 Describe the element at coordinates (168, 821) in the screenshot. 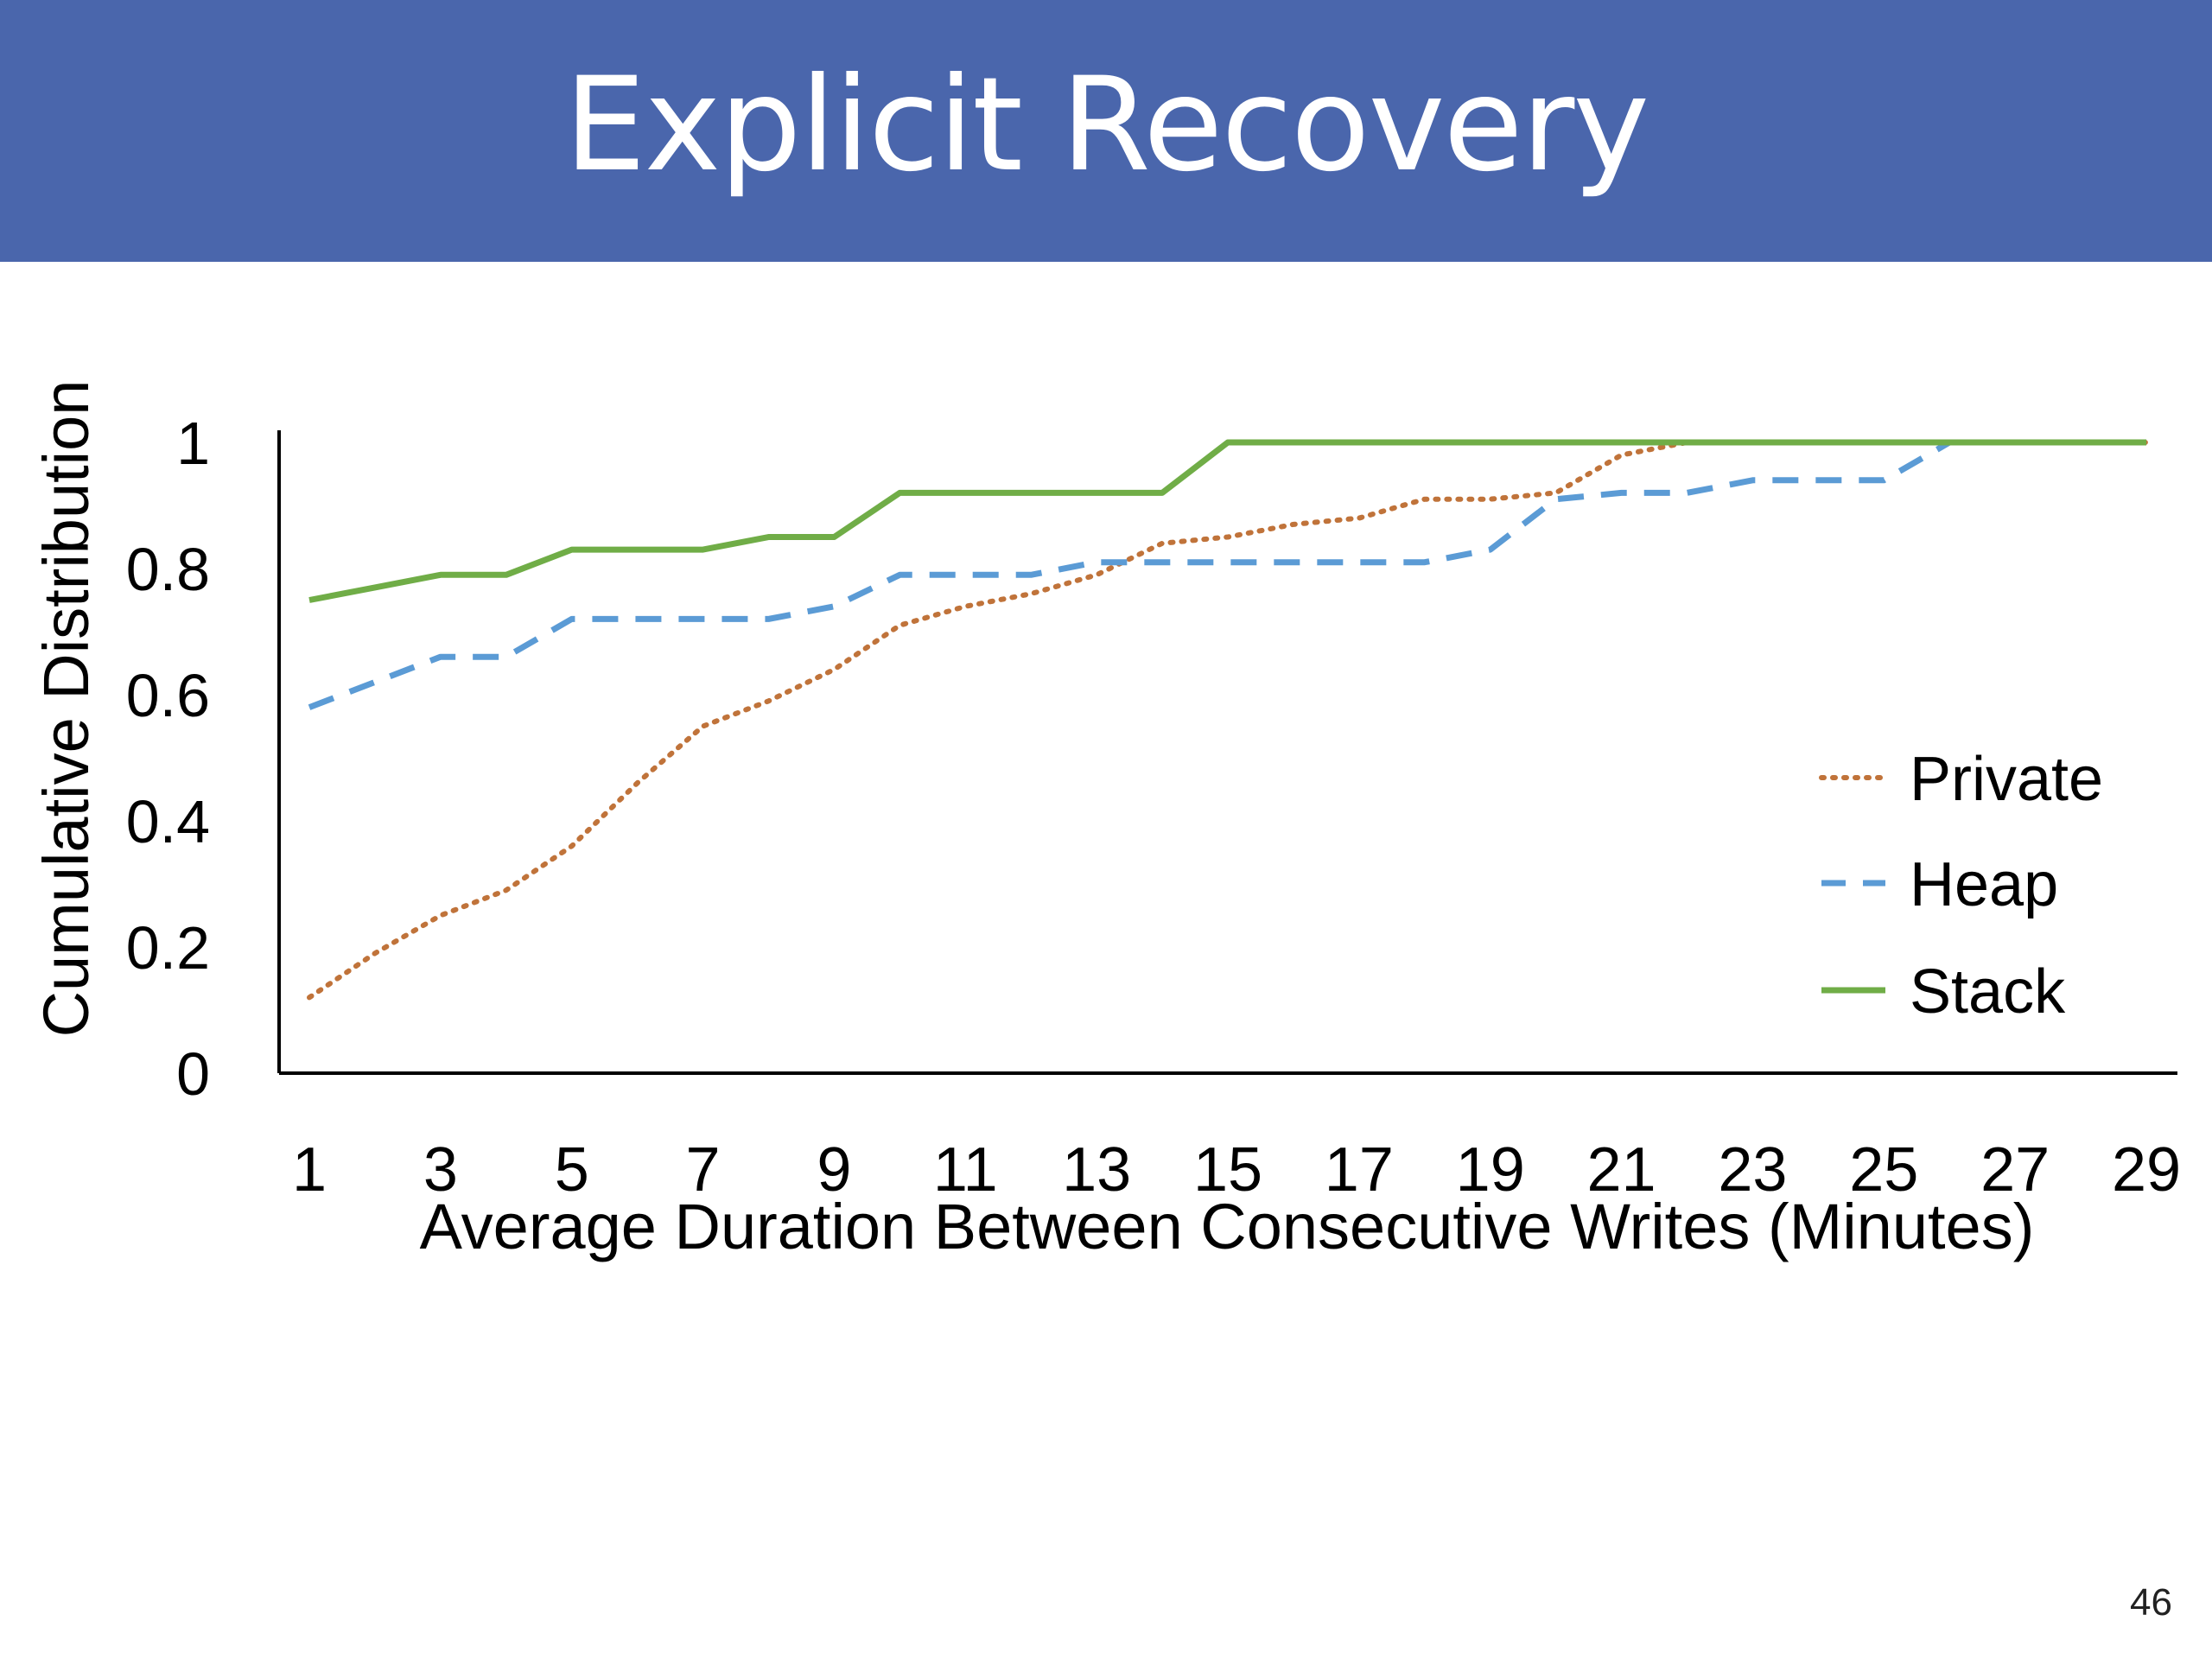

I see `y-tick-label: 0.4` at that location.